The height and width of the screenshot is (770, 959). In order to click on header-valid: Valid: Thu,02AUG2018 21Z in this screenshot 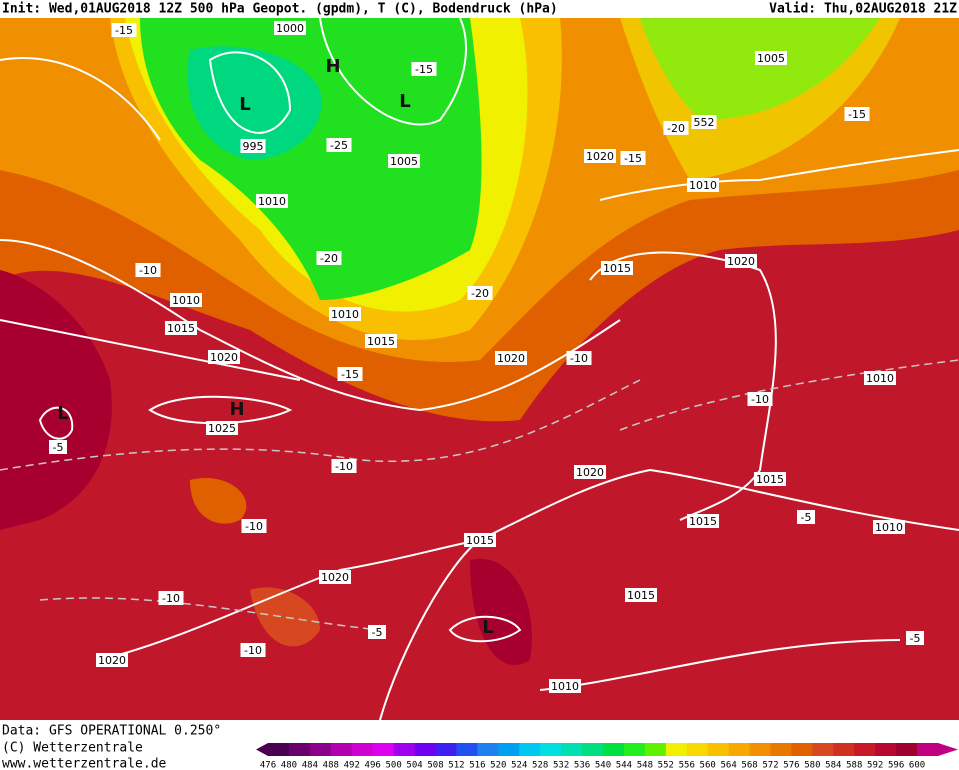, I will do `click(863, 9)`.